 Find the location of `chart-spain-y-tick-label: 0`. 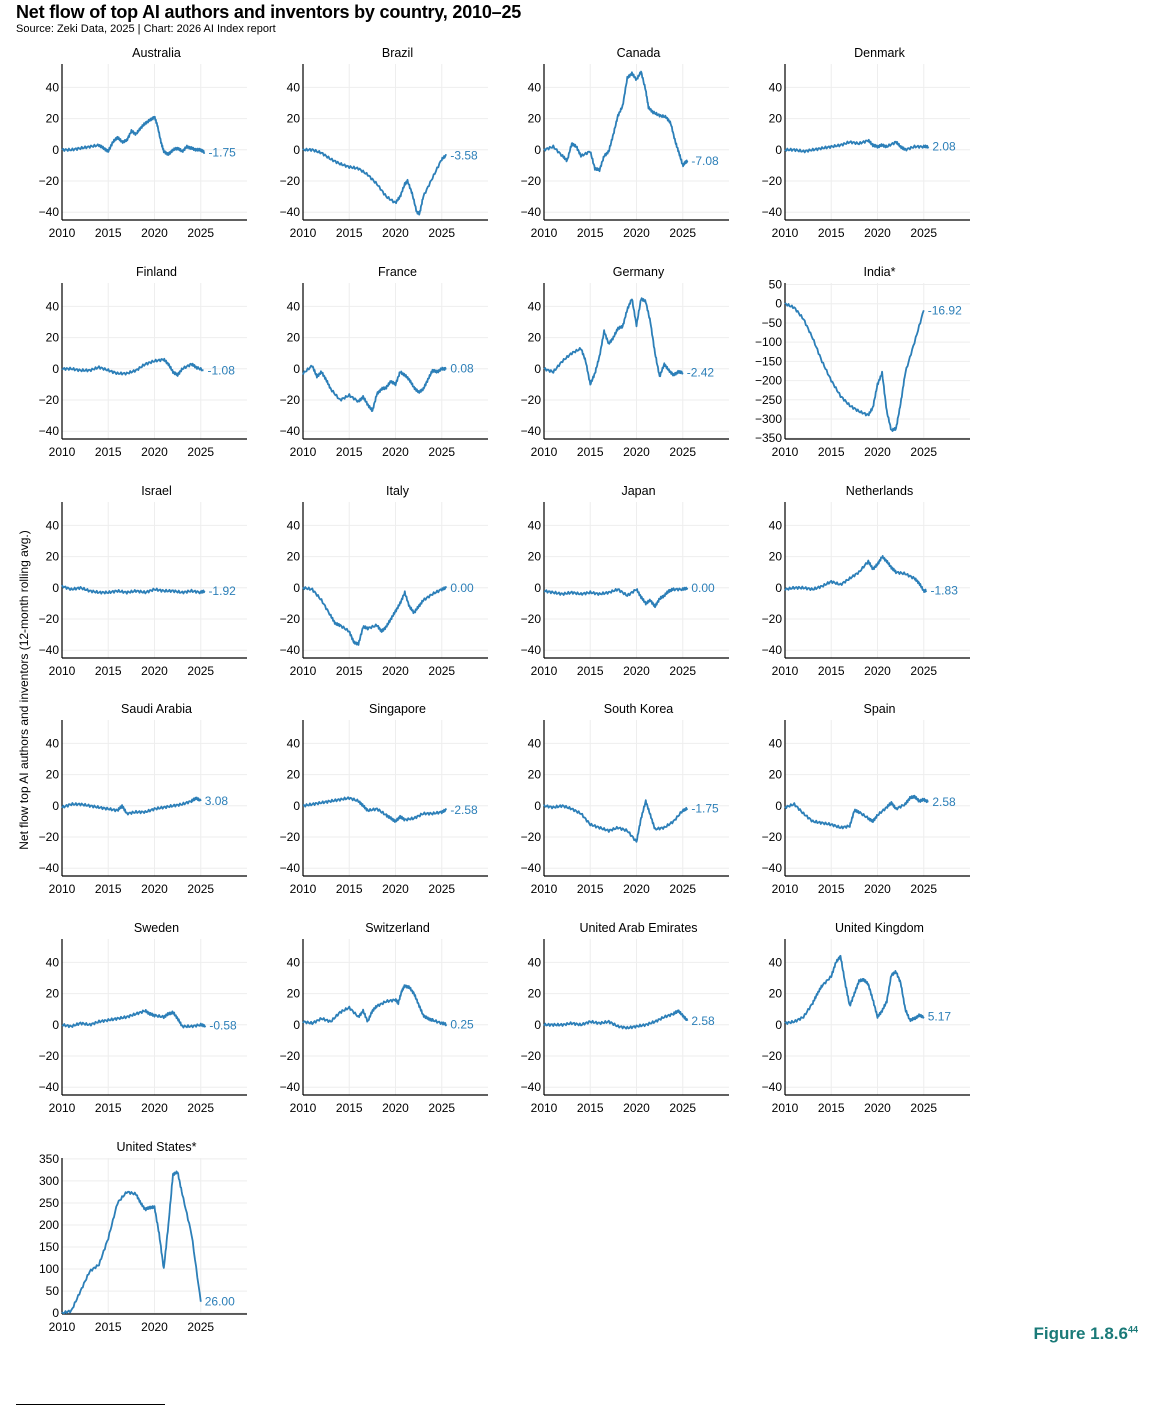

chart-spain-y-tick-label: 0 is located at coordinates (778, 806).